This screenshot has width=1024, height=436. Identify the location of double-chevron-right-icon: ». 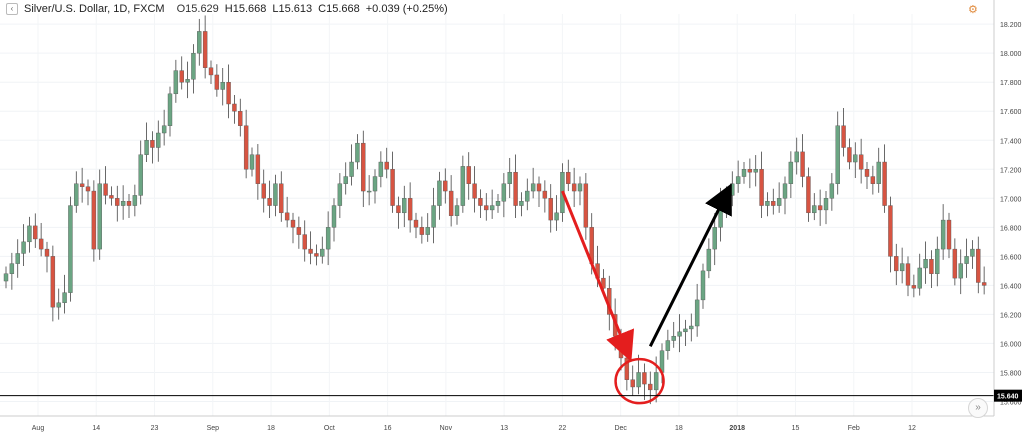
(978, 408).